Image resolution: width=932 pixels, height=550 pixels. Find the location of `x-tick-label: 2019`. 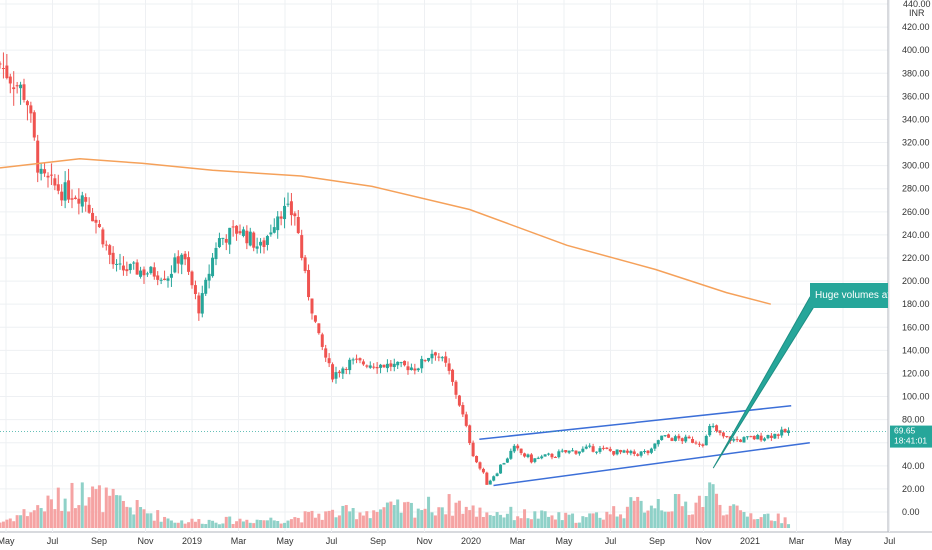

x-tick-label: 2019 is located at coordinates (192, 541).